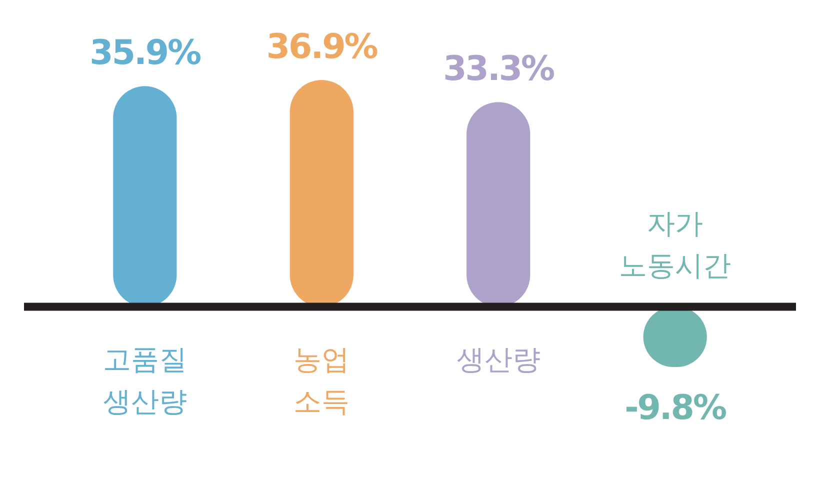  Describe the element at coordinates (144, 380) in the screenshot. I see `x-tick-label: 고품질 생산량` at that location.